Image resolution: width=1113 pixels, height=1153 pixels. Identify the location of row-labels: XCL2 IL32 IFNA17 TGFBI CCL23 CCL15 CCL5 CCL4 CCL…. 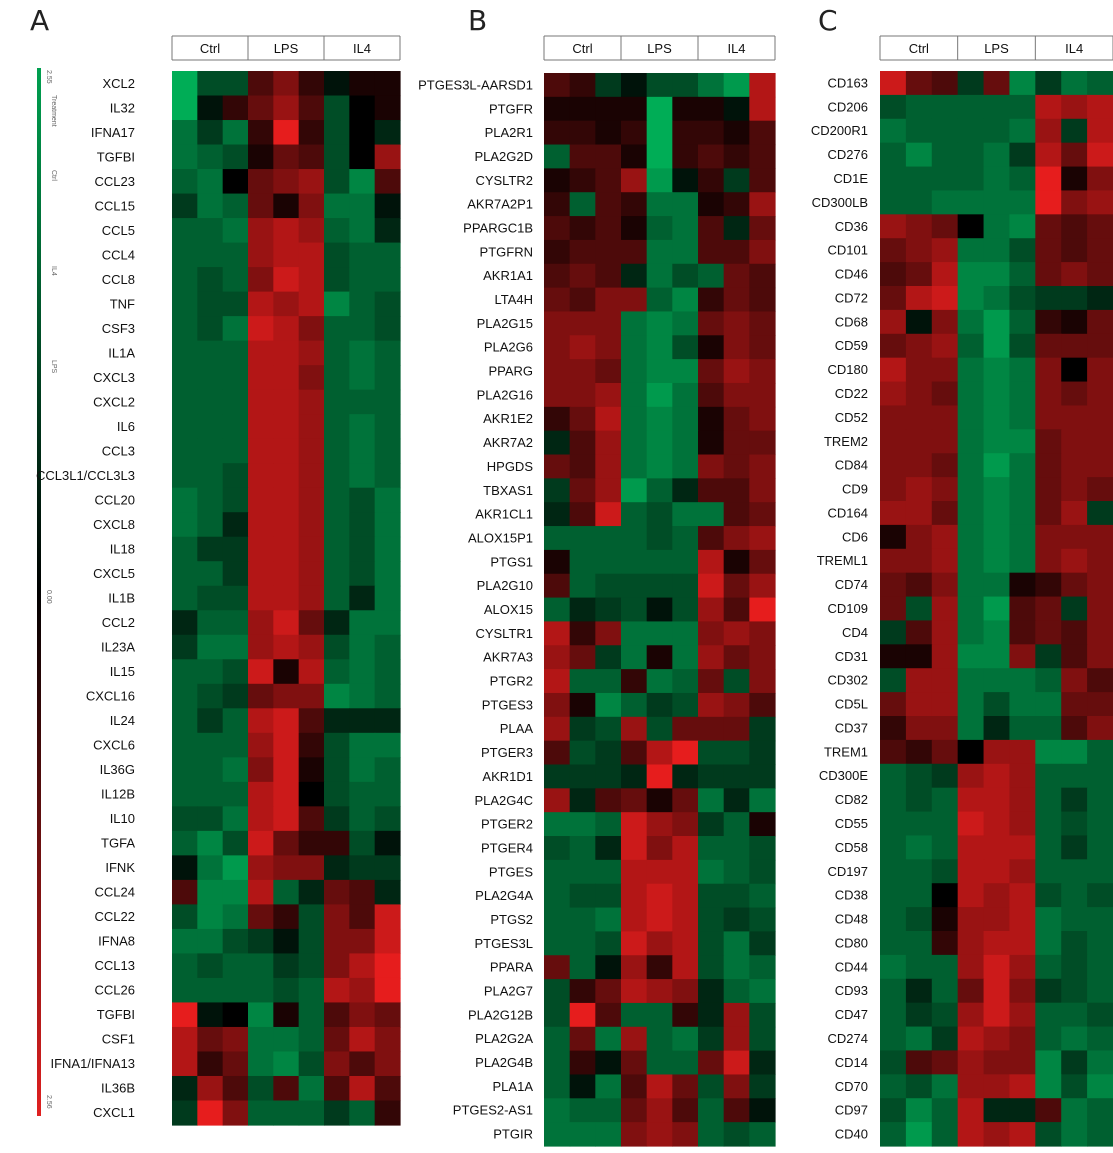
(85, 598).